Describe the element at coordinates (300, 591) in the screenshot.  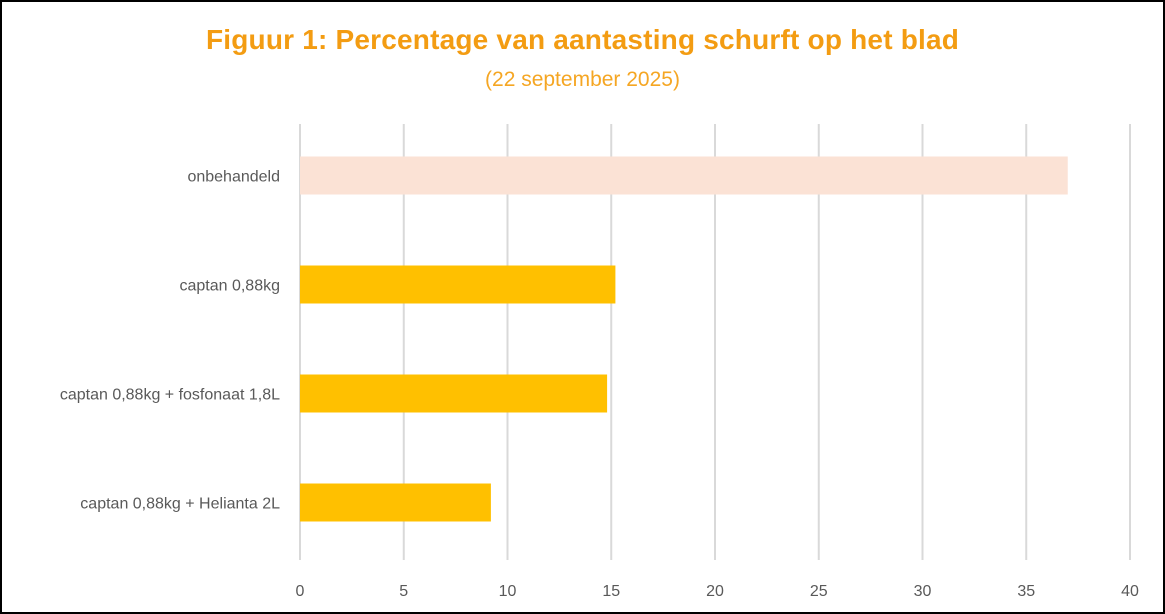
I see `x-tick-label: 0` at that location.